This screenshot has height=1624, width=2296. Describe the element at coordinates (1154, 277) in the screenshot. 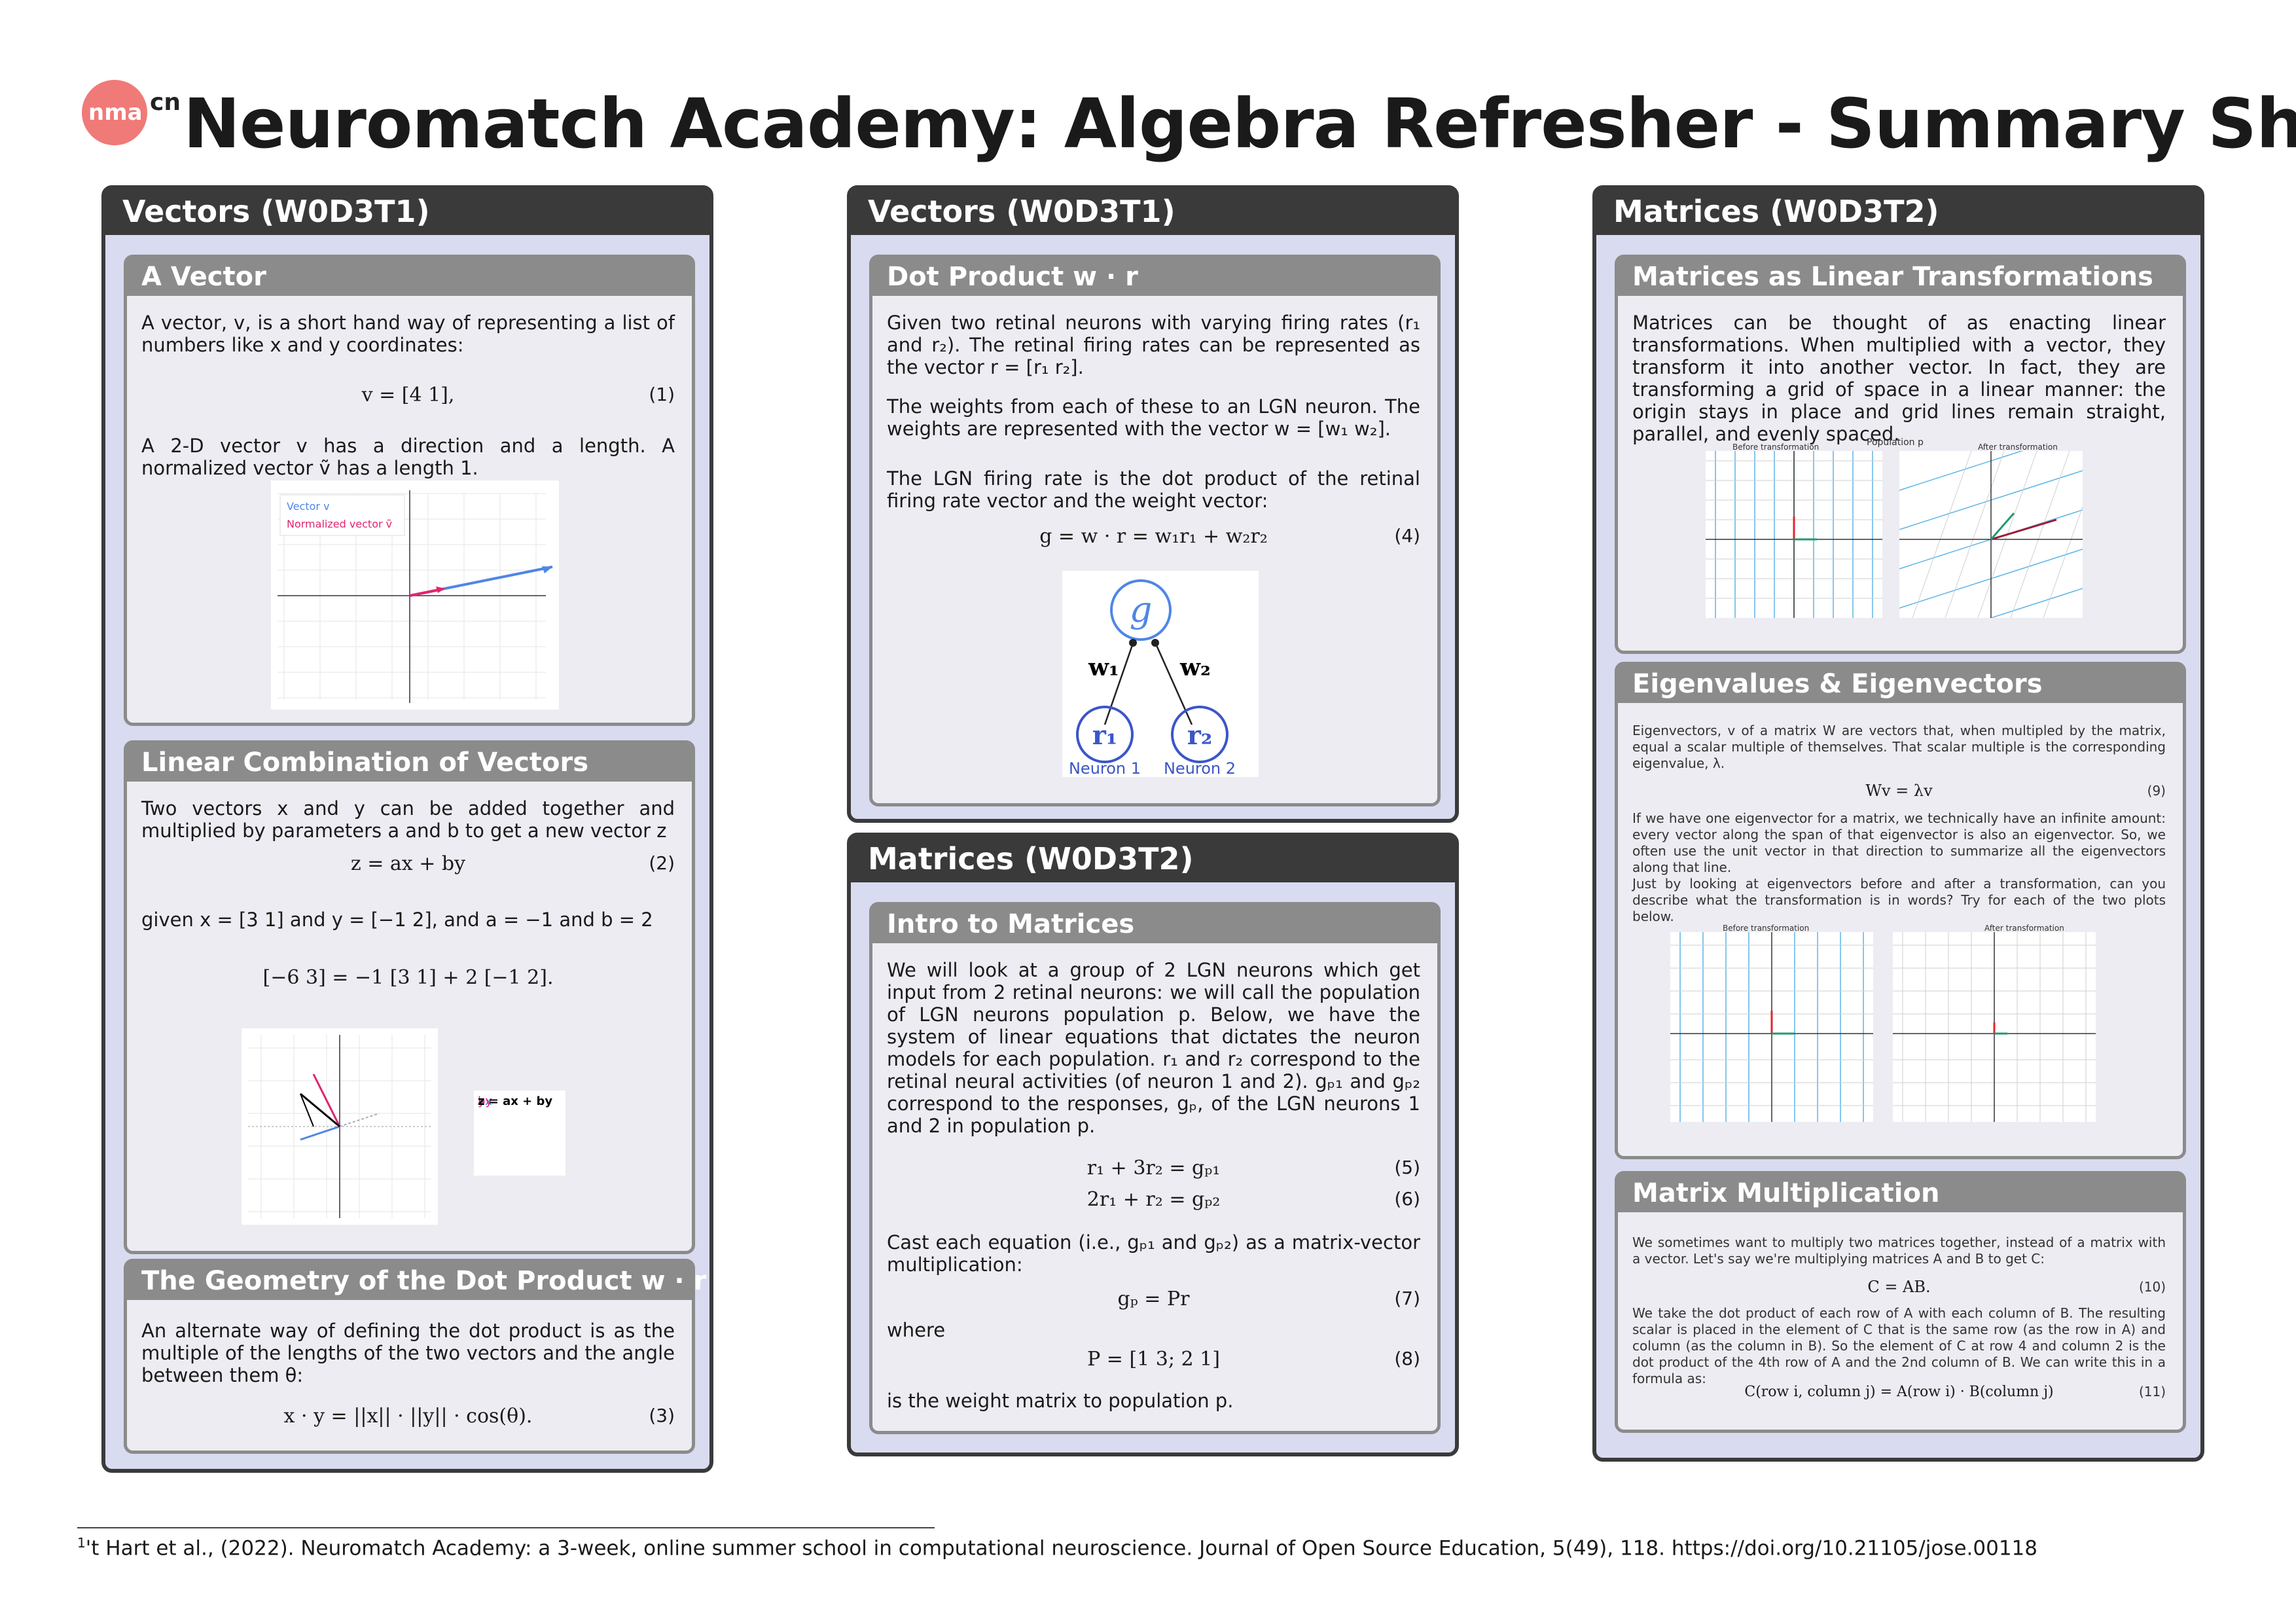

I see `box-title: Dot Product w · r` at that location.